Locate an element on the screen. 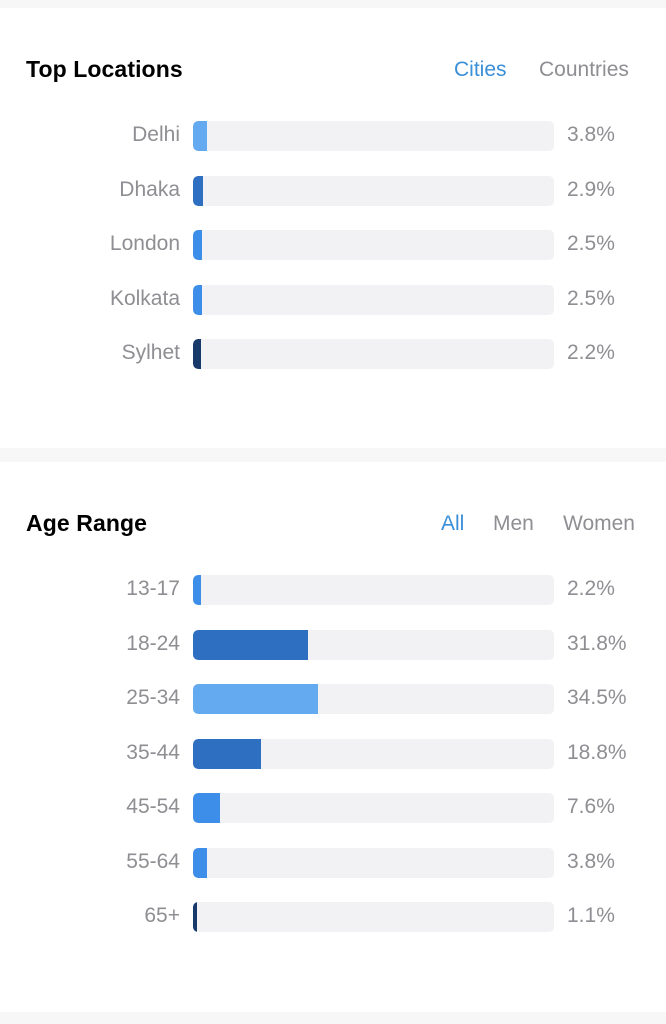 Image resolution: width=666 pixels, height=1024 pixels. location-row: Delhi 3.8% is located at coordinates (333, 136).